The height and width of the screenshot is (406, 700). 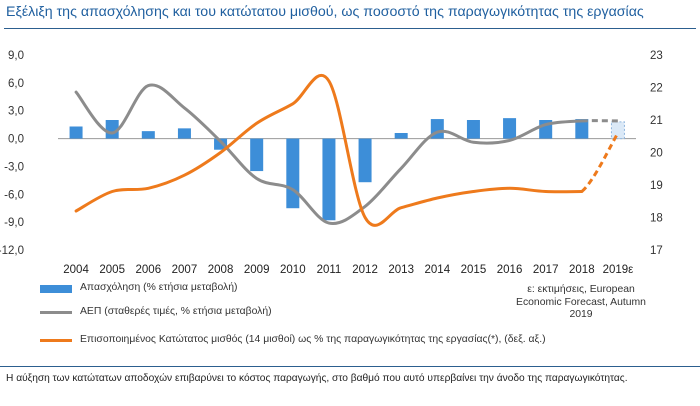 I want to click on y-right-tick-label: 22, so click(x=656, y=89).